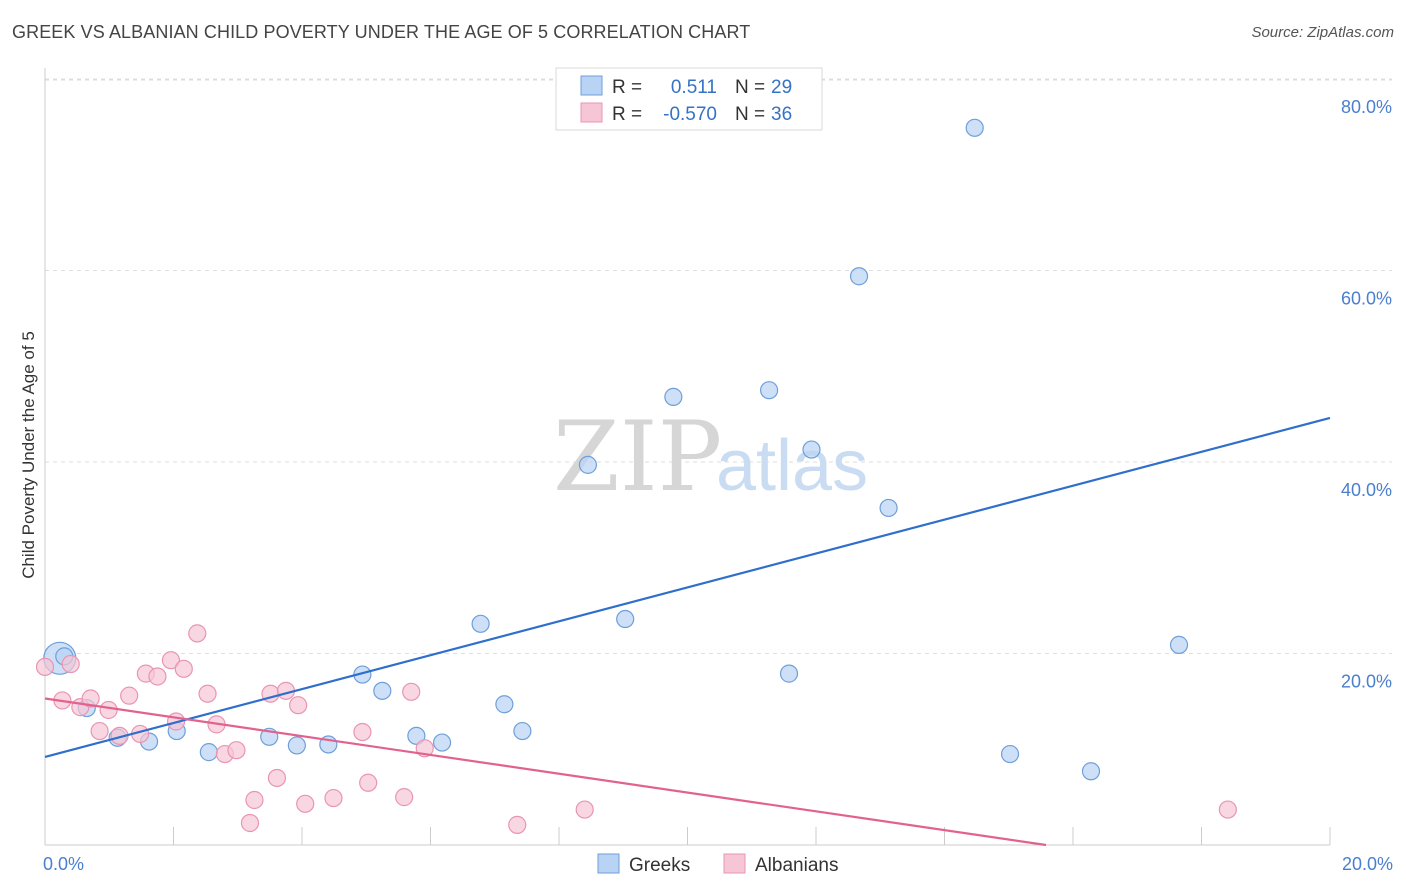 This screenshot has width=1406, height=892. What do you see at coordinates (1366, 107) in the screenshot?
I see `y-tick-label: 80.0%` at bounding box center [1366, 107].